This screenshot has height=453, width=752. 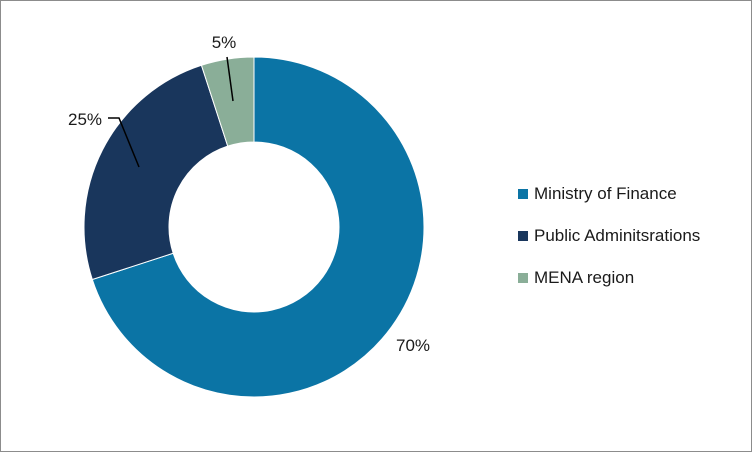 What do you see at coordinates (224, 42) in the screenshot?
I see `data-label: 5%` at bounding box center [224, 42].